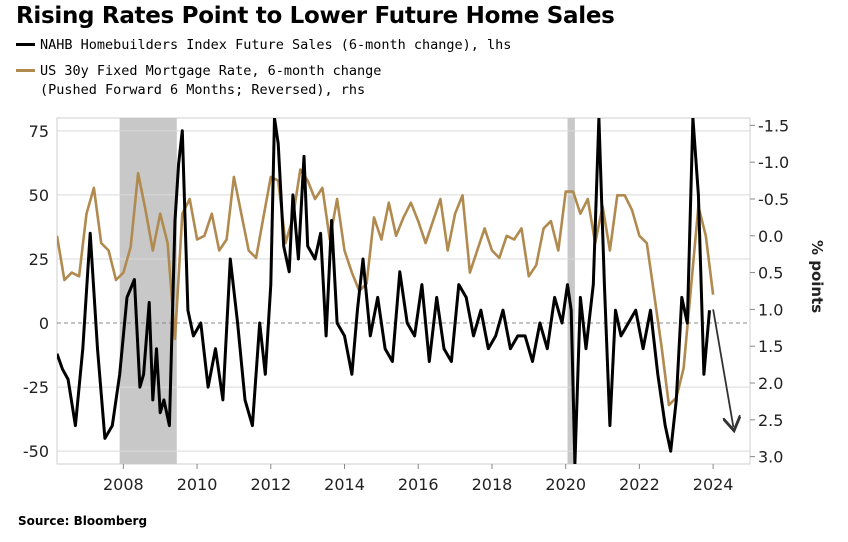  What do you see at coordinates (39, 131) in the screenshot?
I see `y-left-tick-label-0: 75` at bounding box center [39, 131].